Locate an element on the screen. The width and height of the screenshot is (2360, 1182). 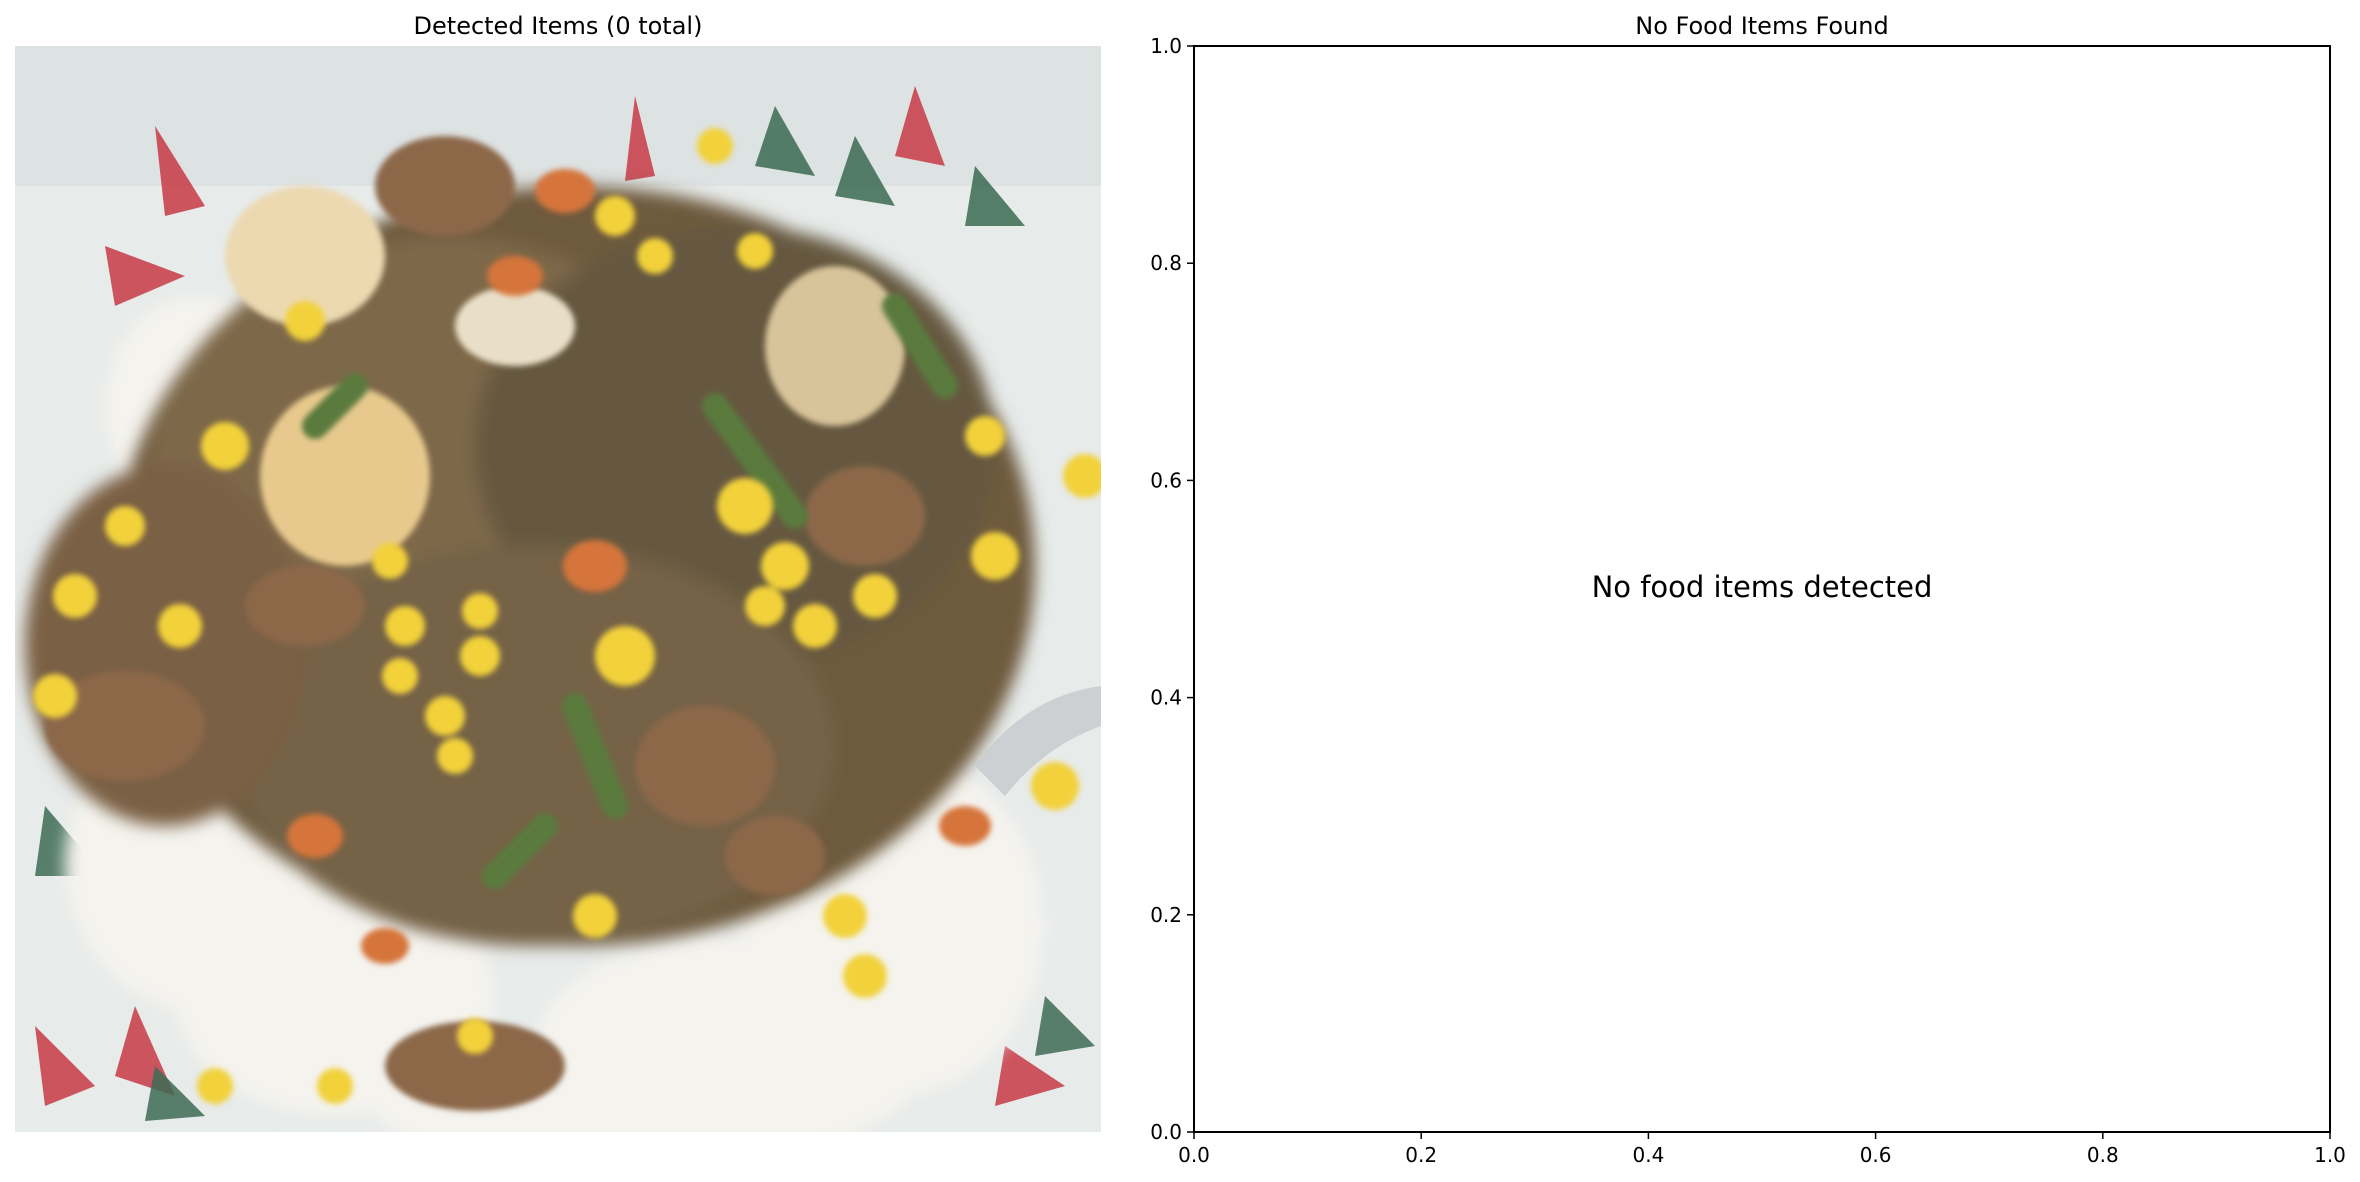
y-tick-label: 0.0 is located at coordinates (1166, 1132).